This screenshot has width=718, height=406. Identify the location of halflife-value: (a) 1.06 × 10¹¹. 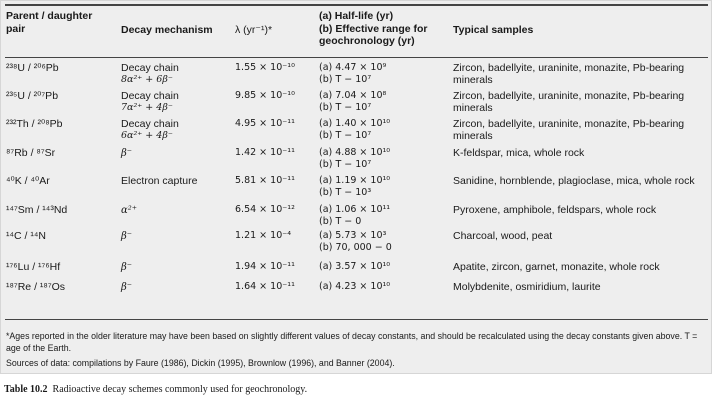
(355, 209).